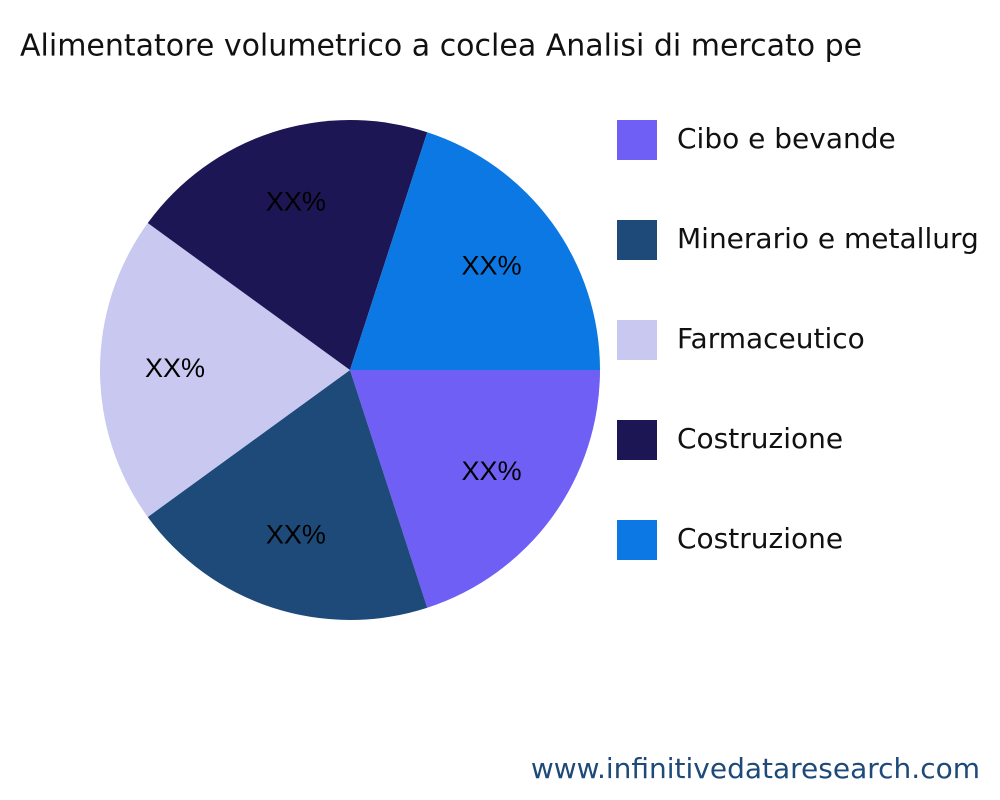 This screenshot has width=1000, height=800. What do you see at coordinates (786, 138) in the screenshot?
I see `legend-label: Cibo e bevande` at bounding box center [786, 138].